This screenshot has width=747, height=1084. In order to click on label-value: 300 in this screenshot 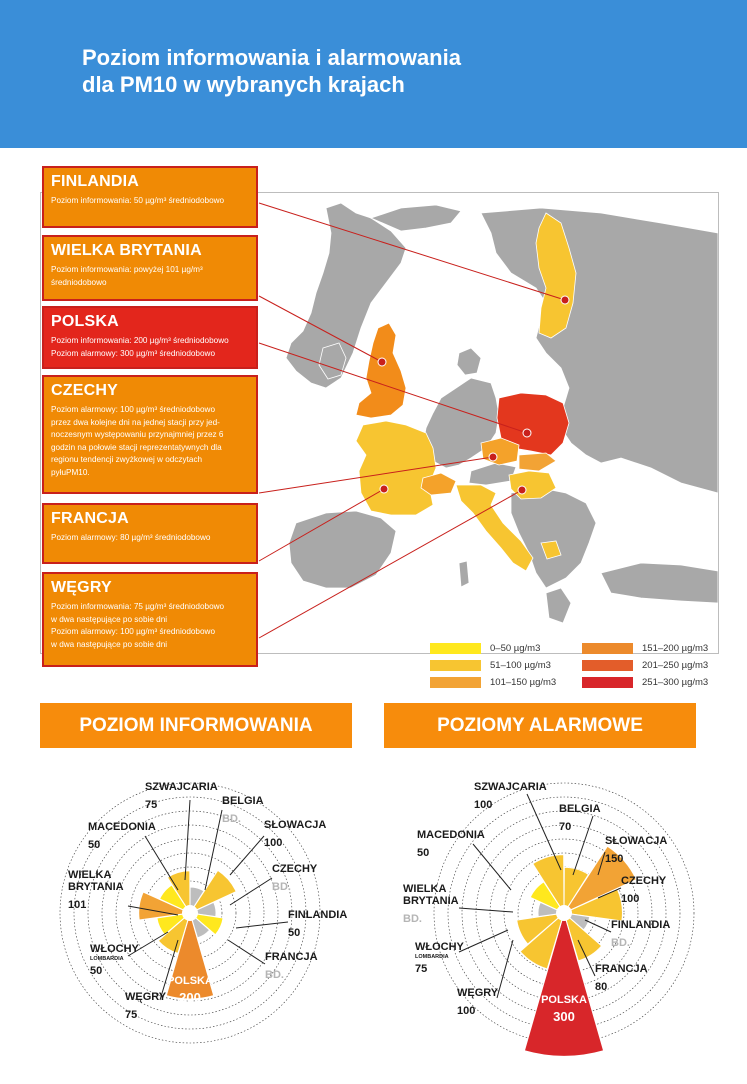, I will do `click(564, 1016)`.